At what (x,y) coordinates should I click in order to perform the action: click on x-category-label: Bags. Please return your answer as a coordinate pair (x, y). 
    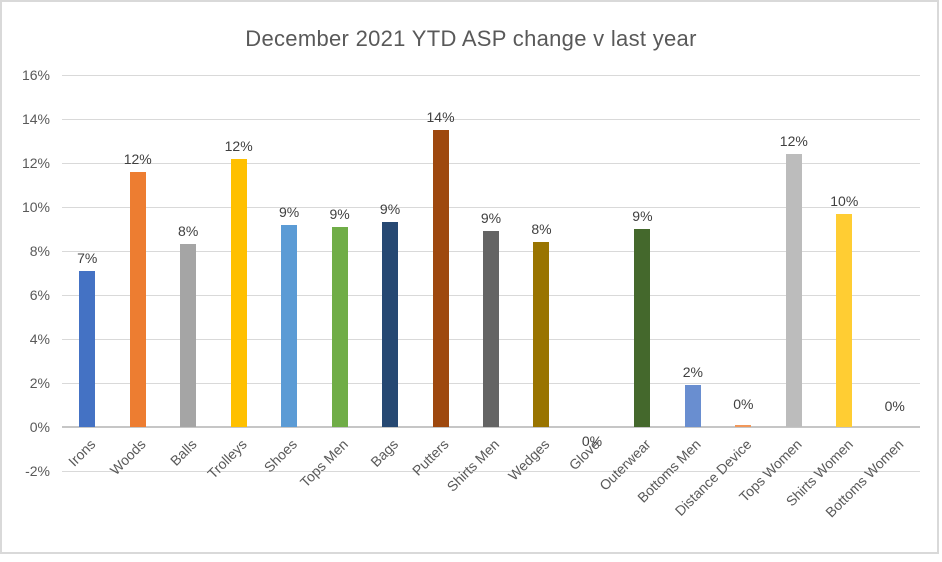
    Looking at the image, I should click on (384, 453).